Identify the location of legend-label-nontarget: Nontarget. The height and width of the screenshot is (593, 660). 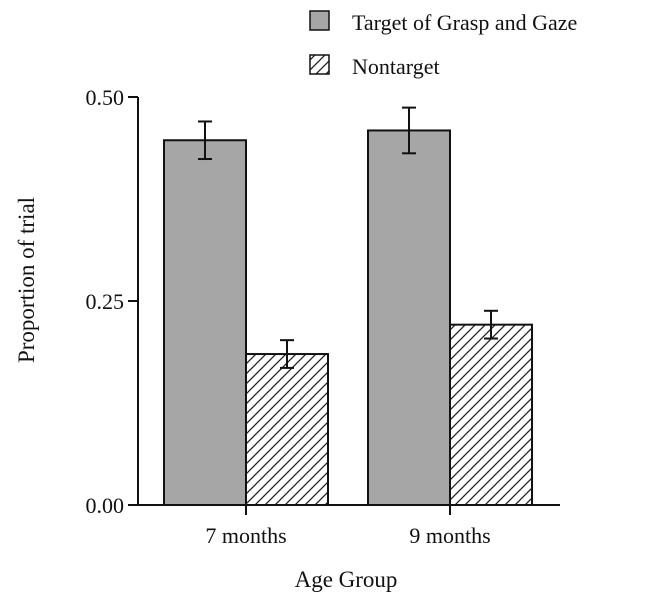
(396, 66).